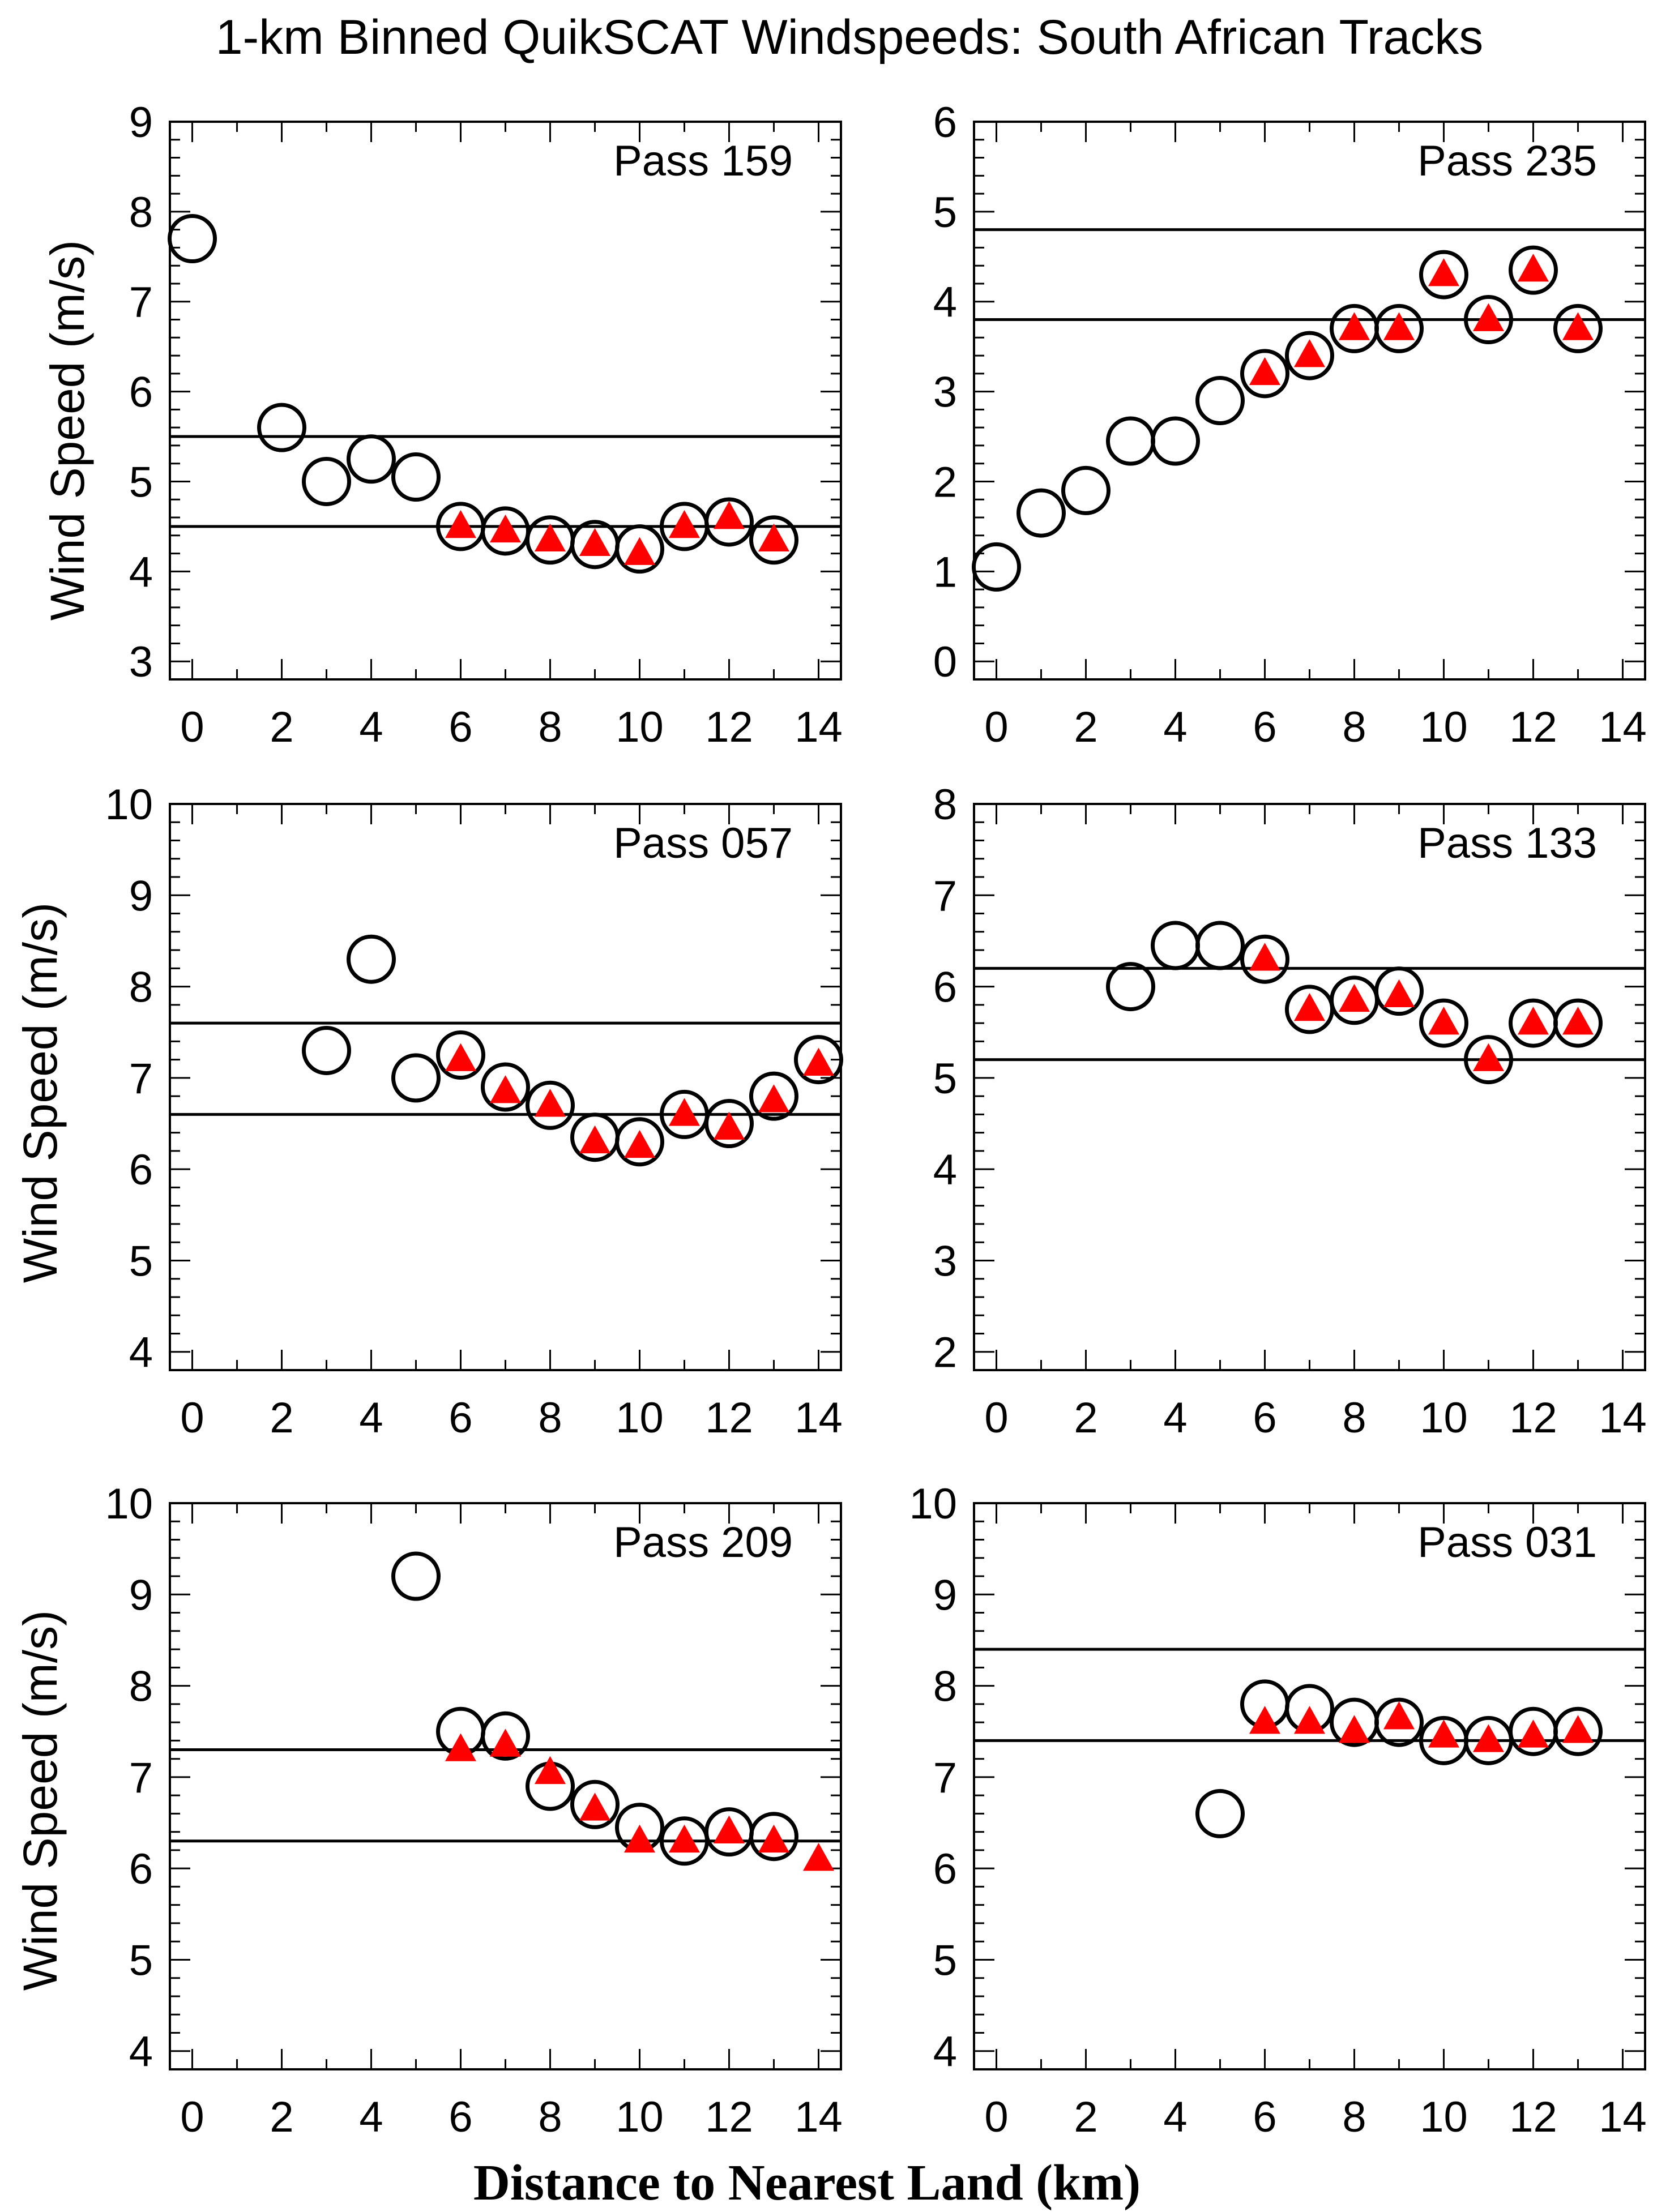  I want to click on panel-1: 0 2 4 6 8 10 12 14 3 4 5 6 7 8 9 Pass 159, so click(486, 425).